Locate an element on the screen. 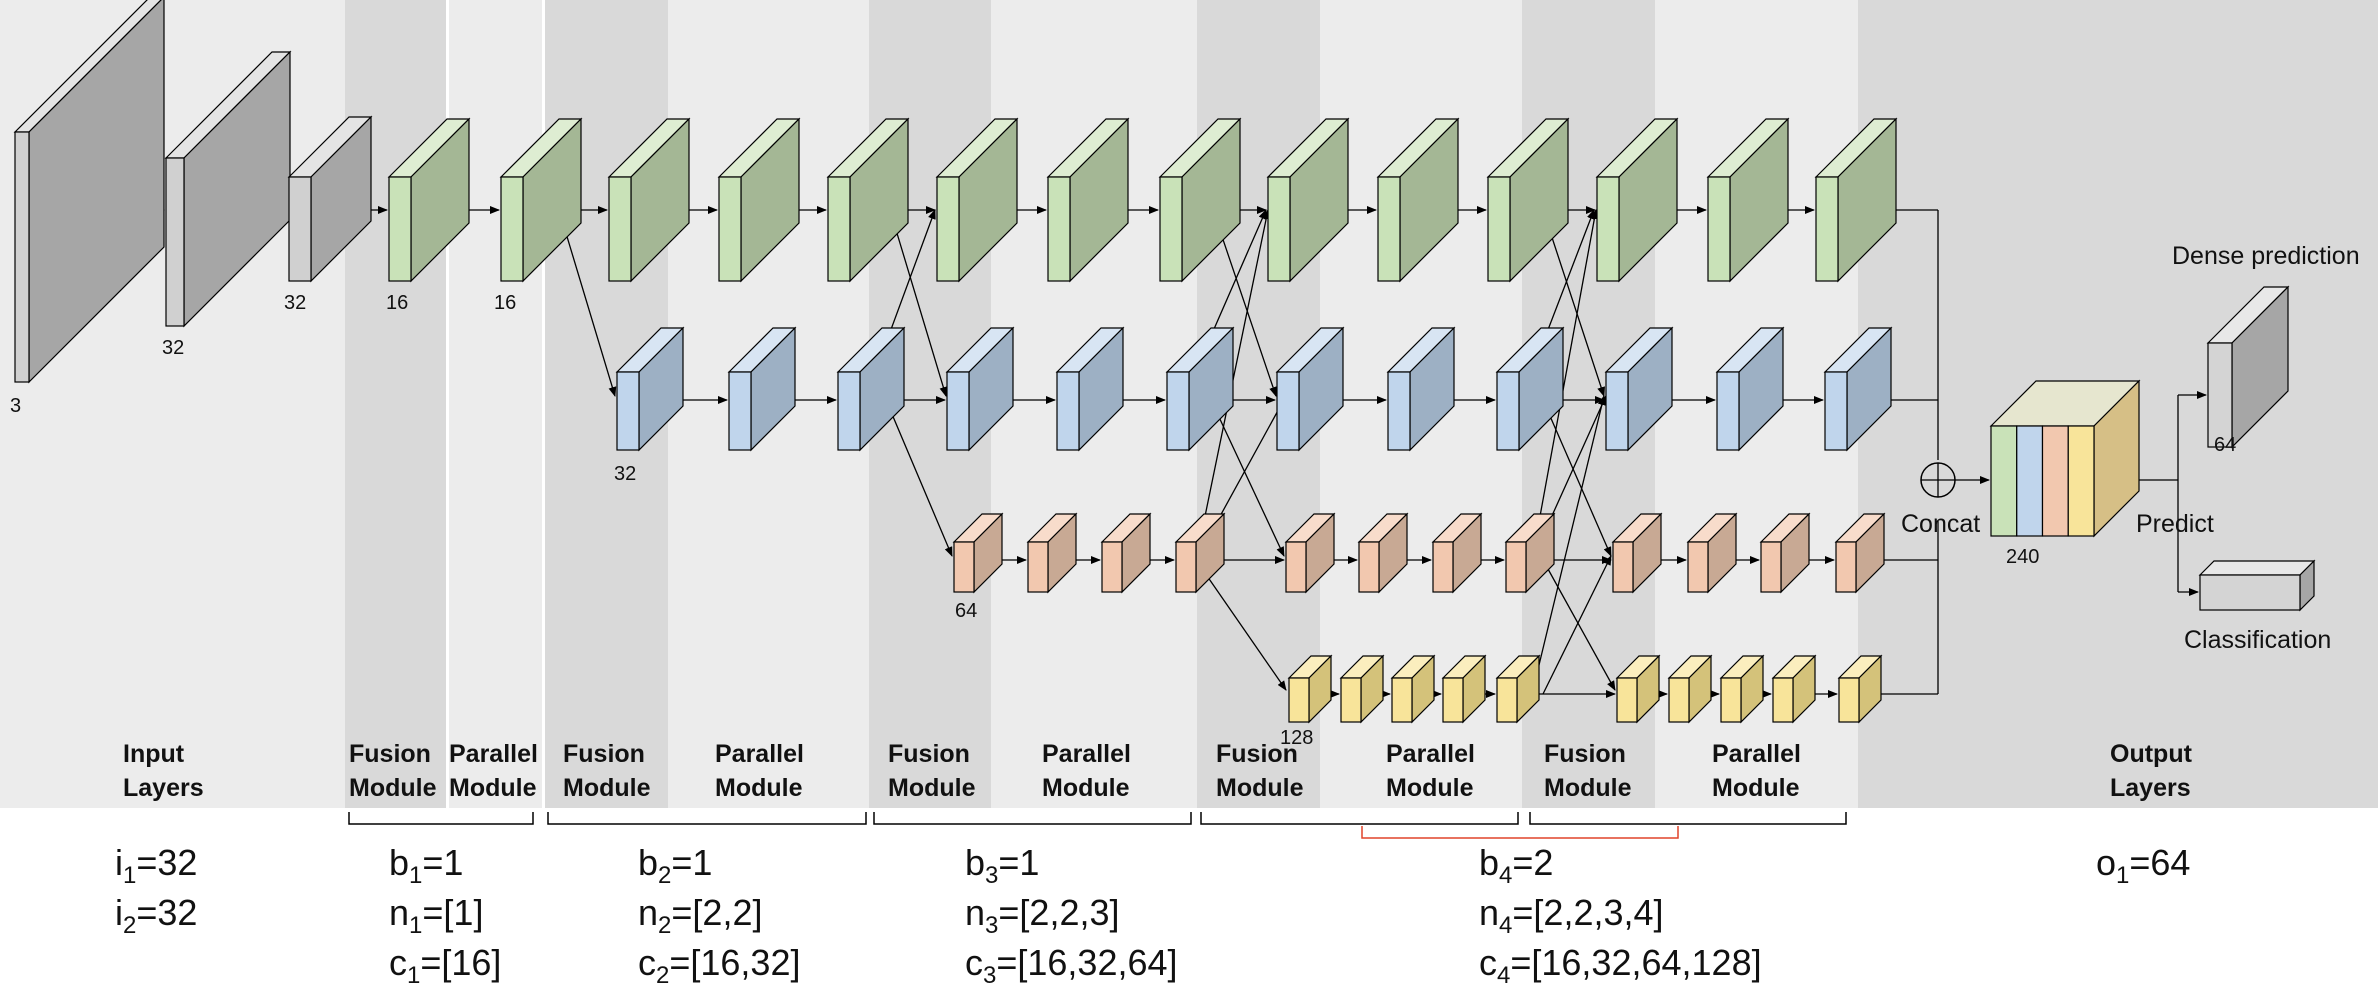 The image size is (2378, 998). green-block-13-front is located at coordinates (1827, 229).